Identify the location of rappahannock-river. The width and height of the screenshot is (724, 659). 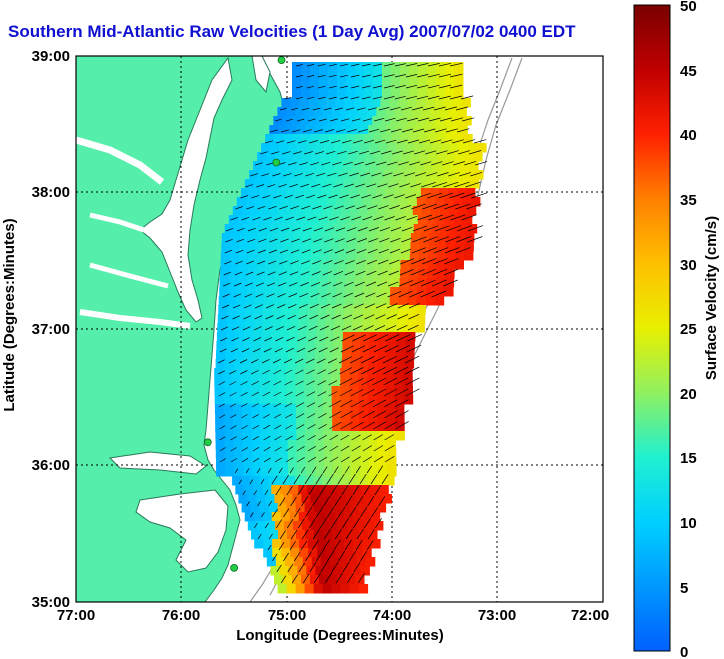
(120, 223).